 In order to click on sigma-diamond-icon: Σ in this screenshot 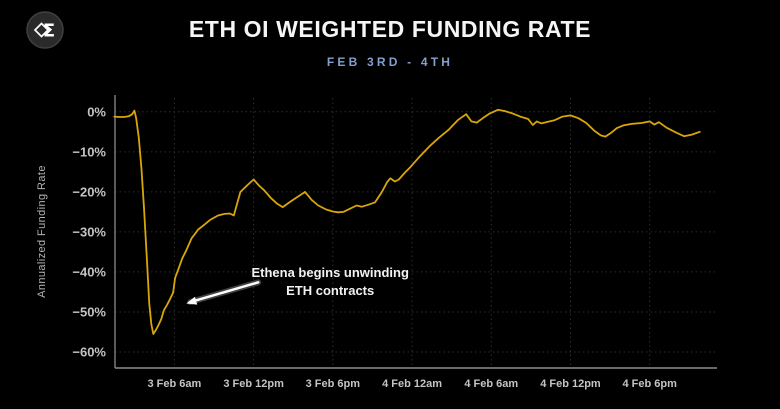, I will do `click(45, 30)`.